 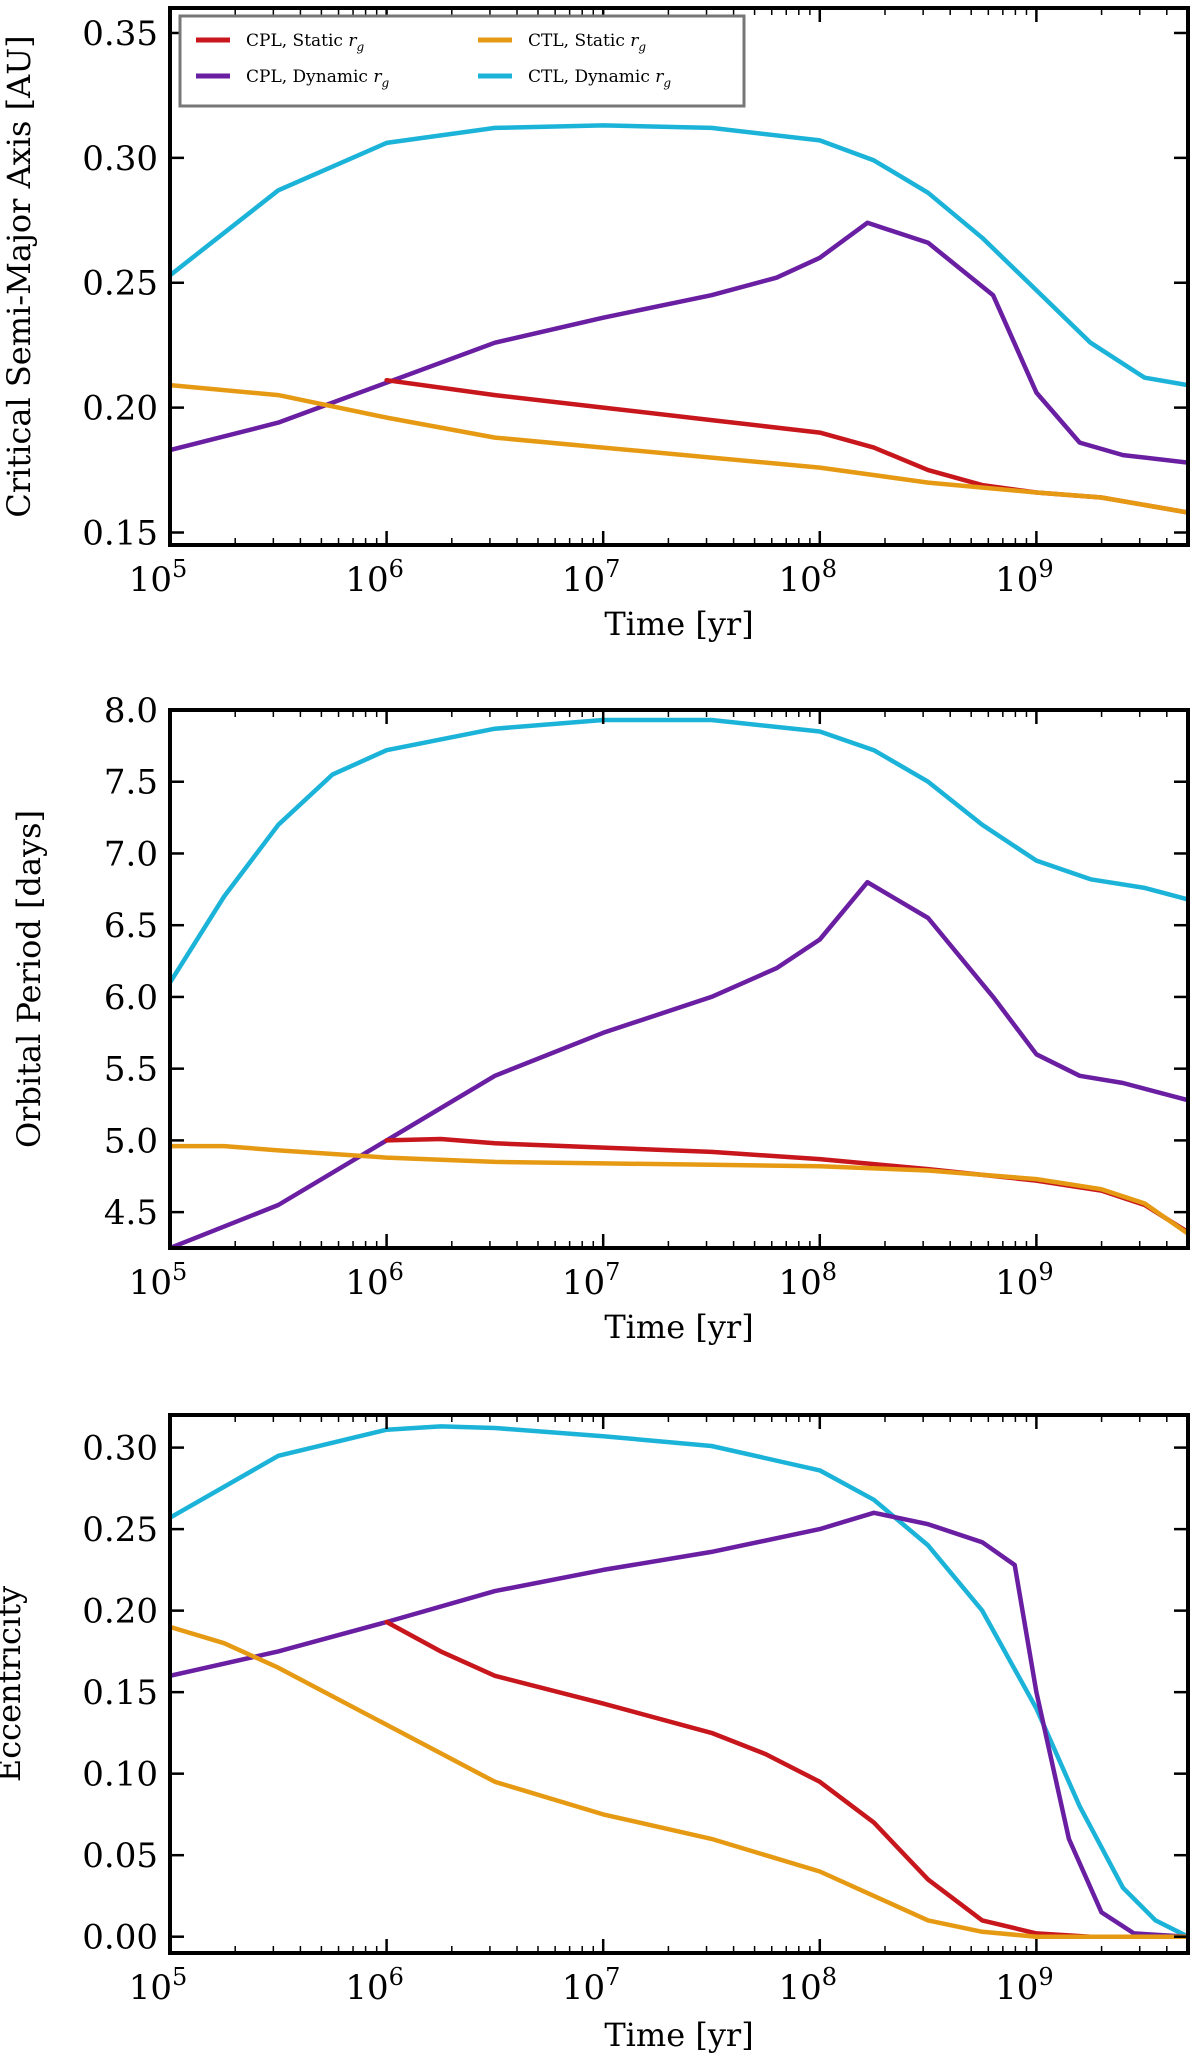 What do you see at coordinates (131, 1070) in the screenshot?
I see `y-tick-label: 5.5` at bounding box center [131, 1070].